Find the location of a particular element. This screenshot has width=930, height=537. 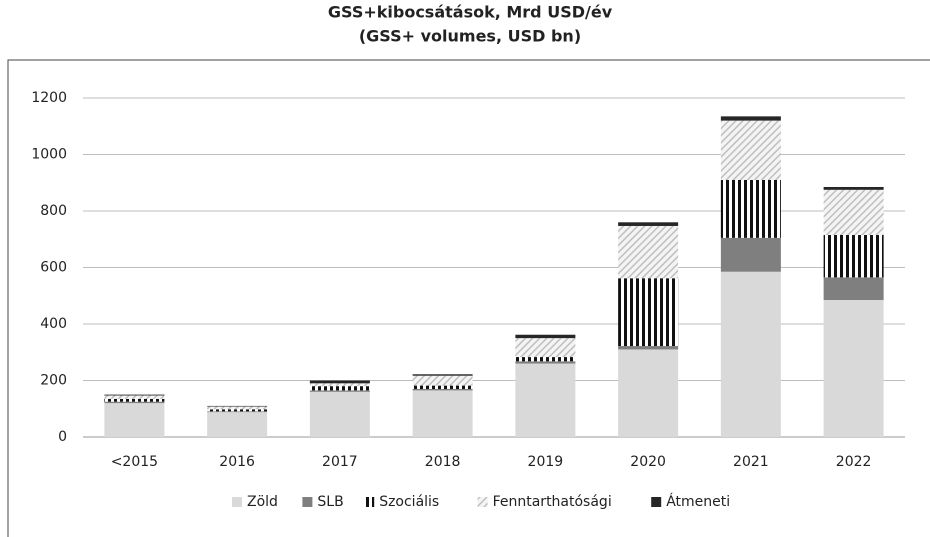

chart-title: GSS+kibocsátások, Mrd USD/év is located at coordinates (470, 12).